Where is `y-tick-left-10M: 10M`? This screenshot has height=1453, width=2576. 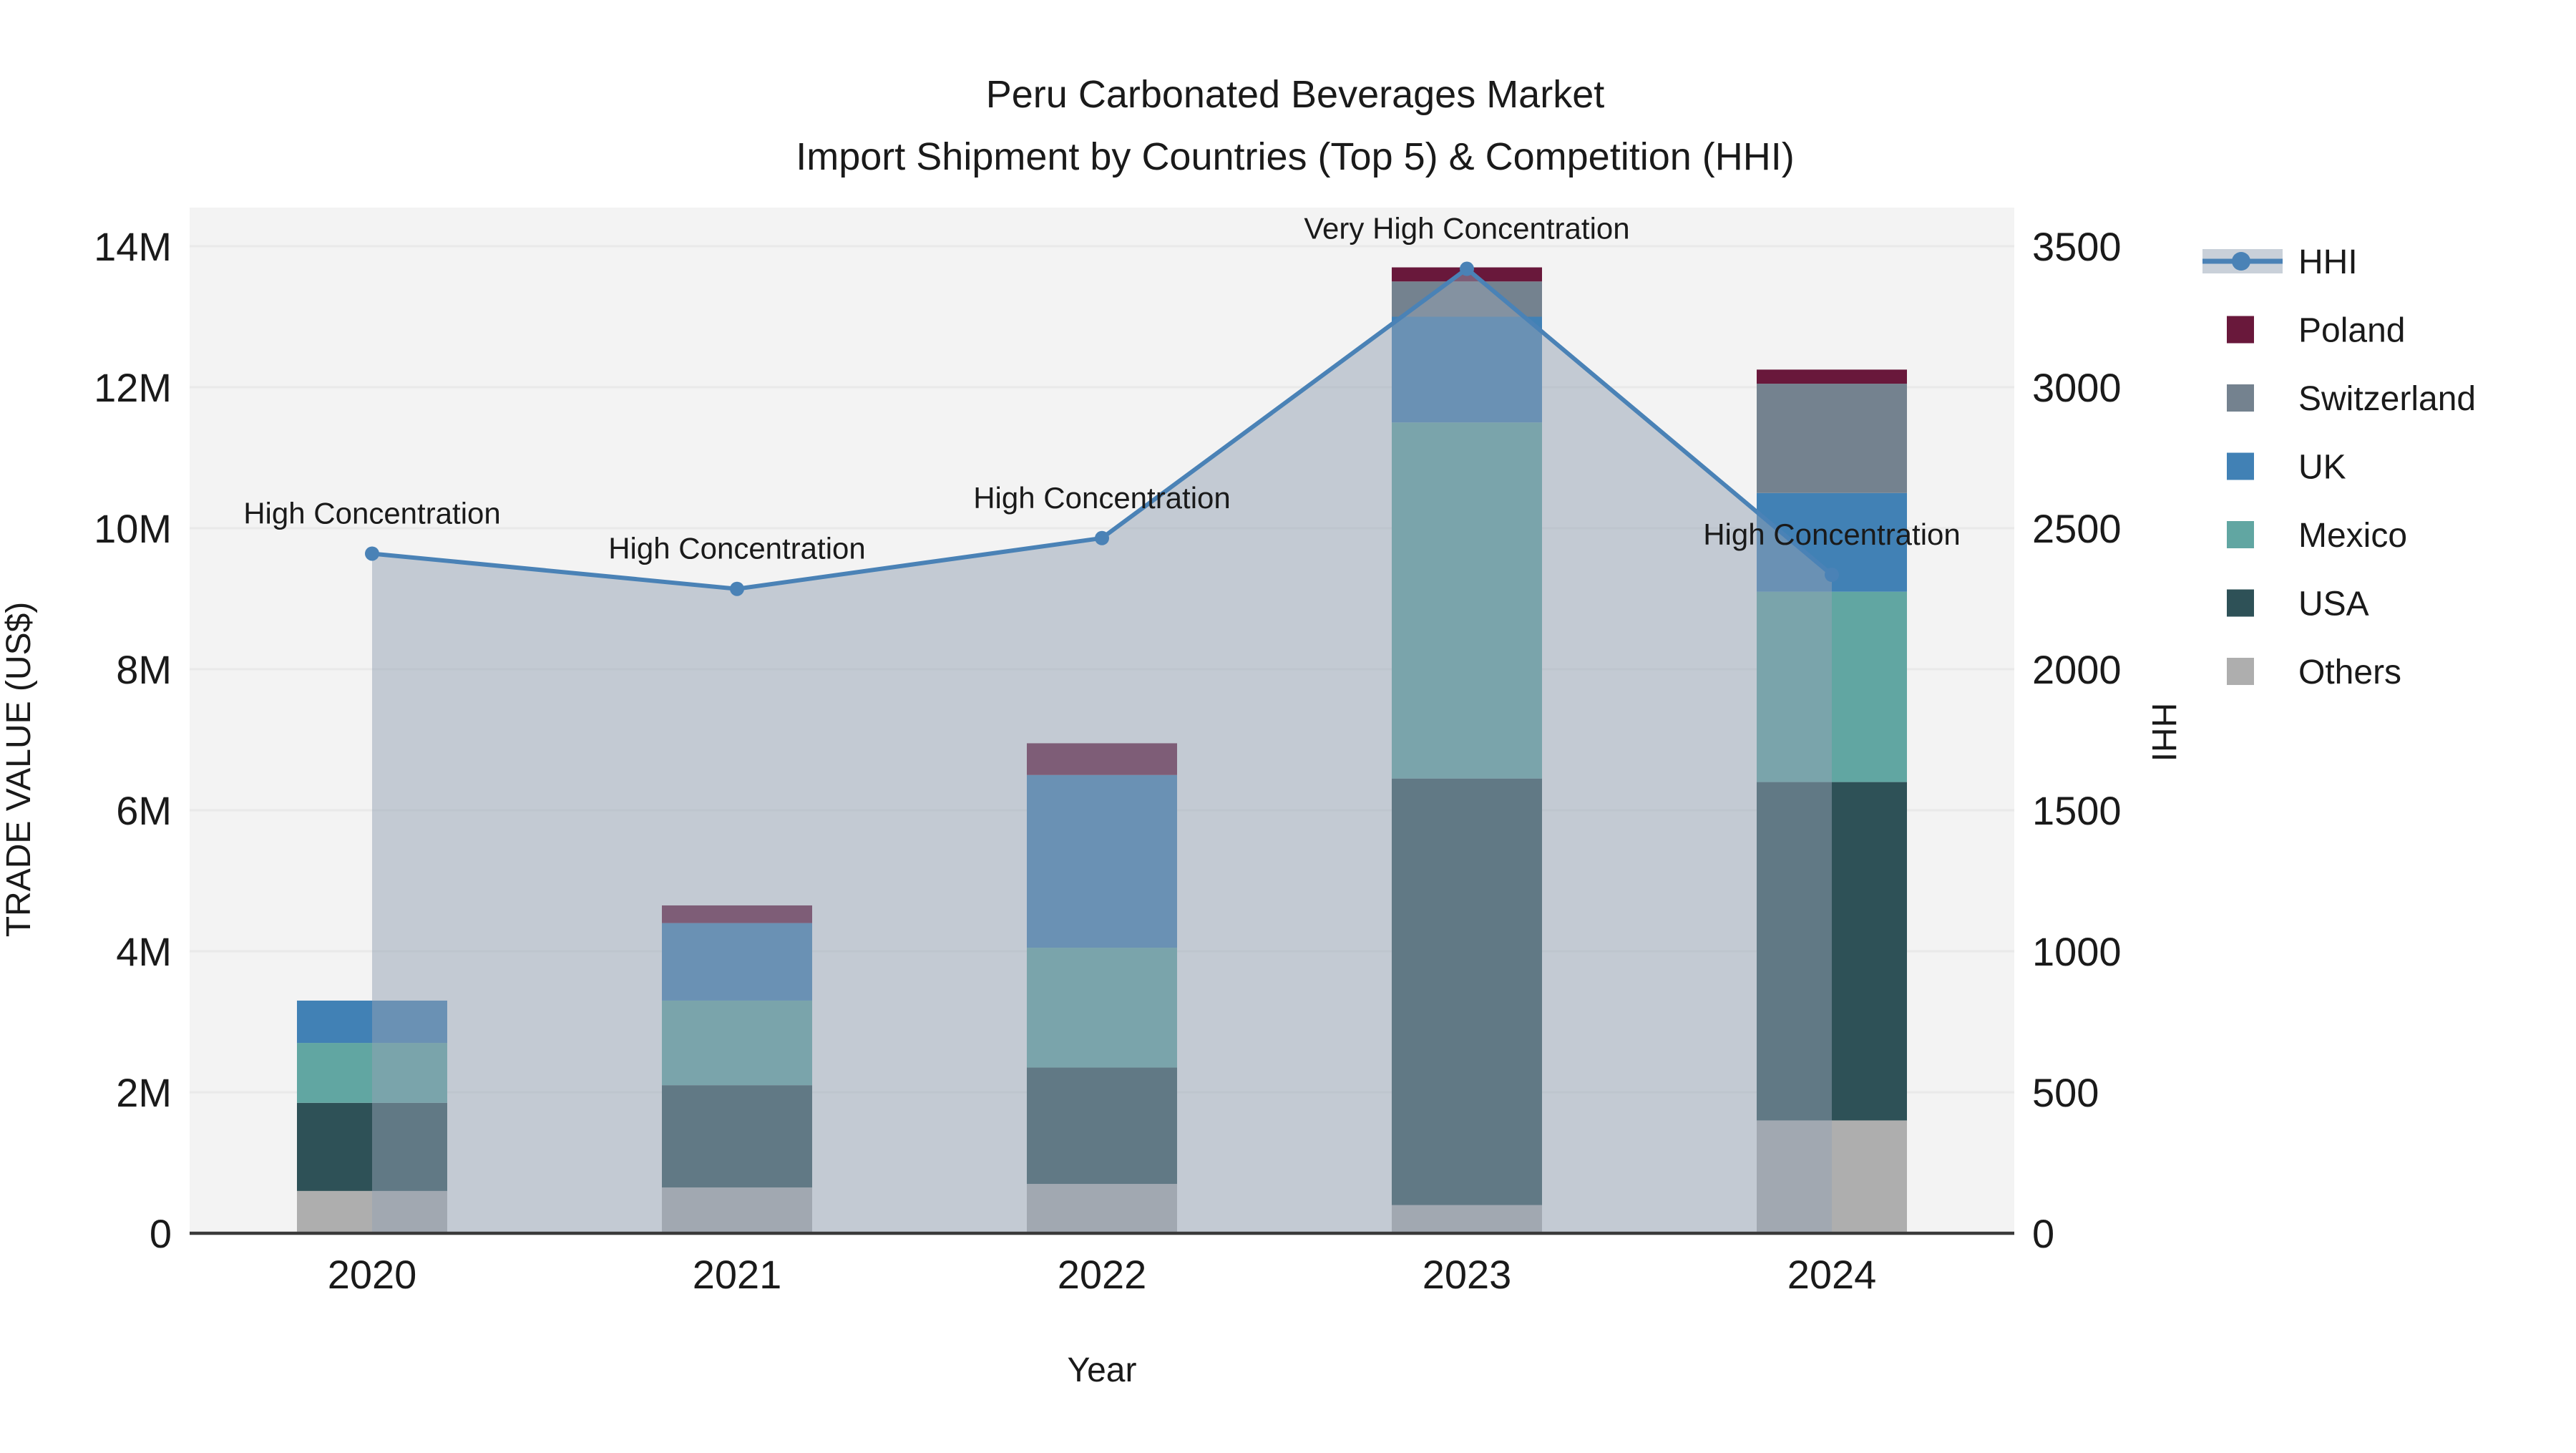
y-tick-left-10M: 10M is located at coordinates (133, 528).